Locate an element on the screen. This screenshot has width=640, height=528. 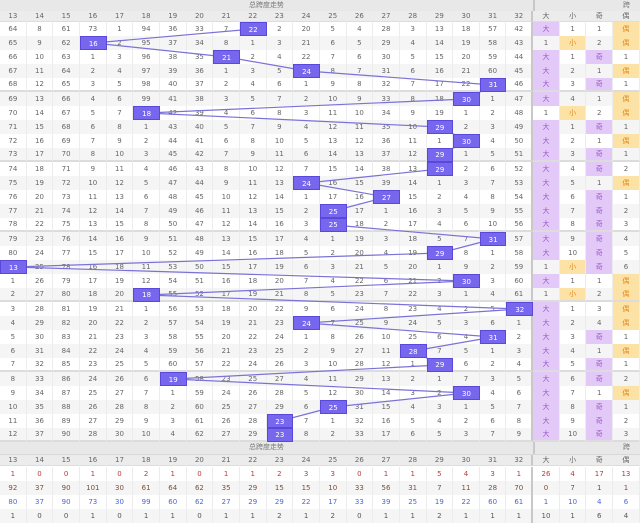
stats-cell: 64 is located at coordinates (173, 488).